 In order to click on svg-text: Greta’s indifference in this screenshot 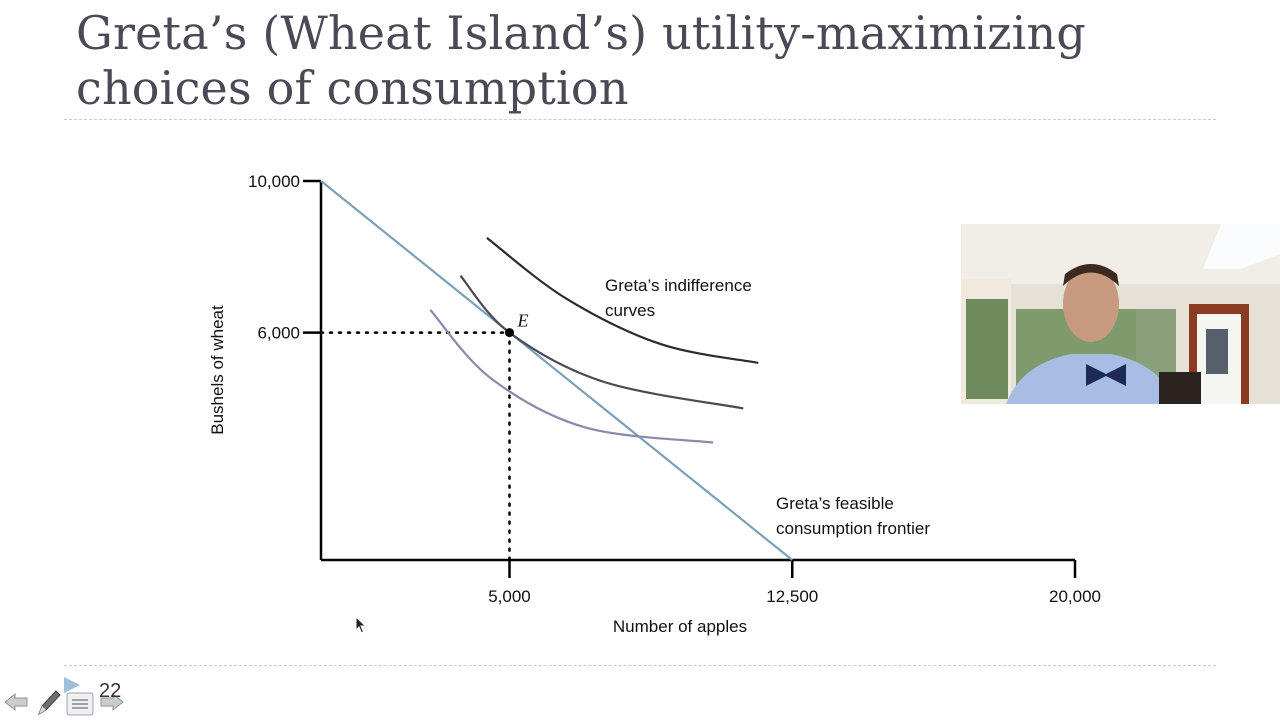, I will do `click(678, 285)`.